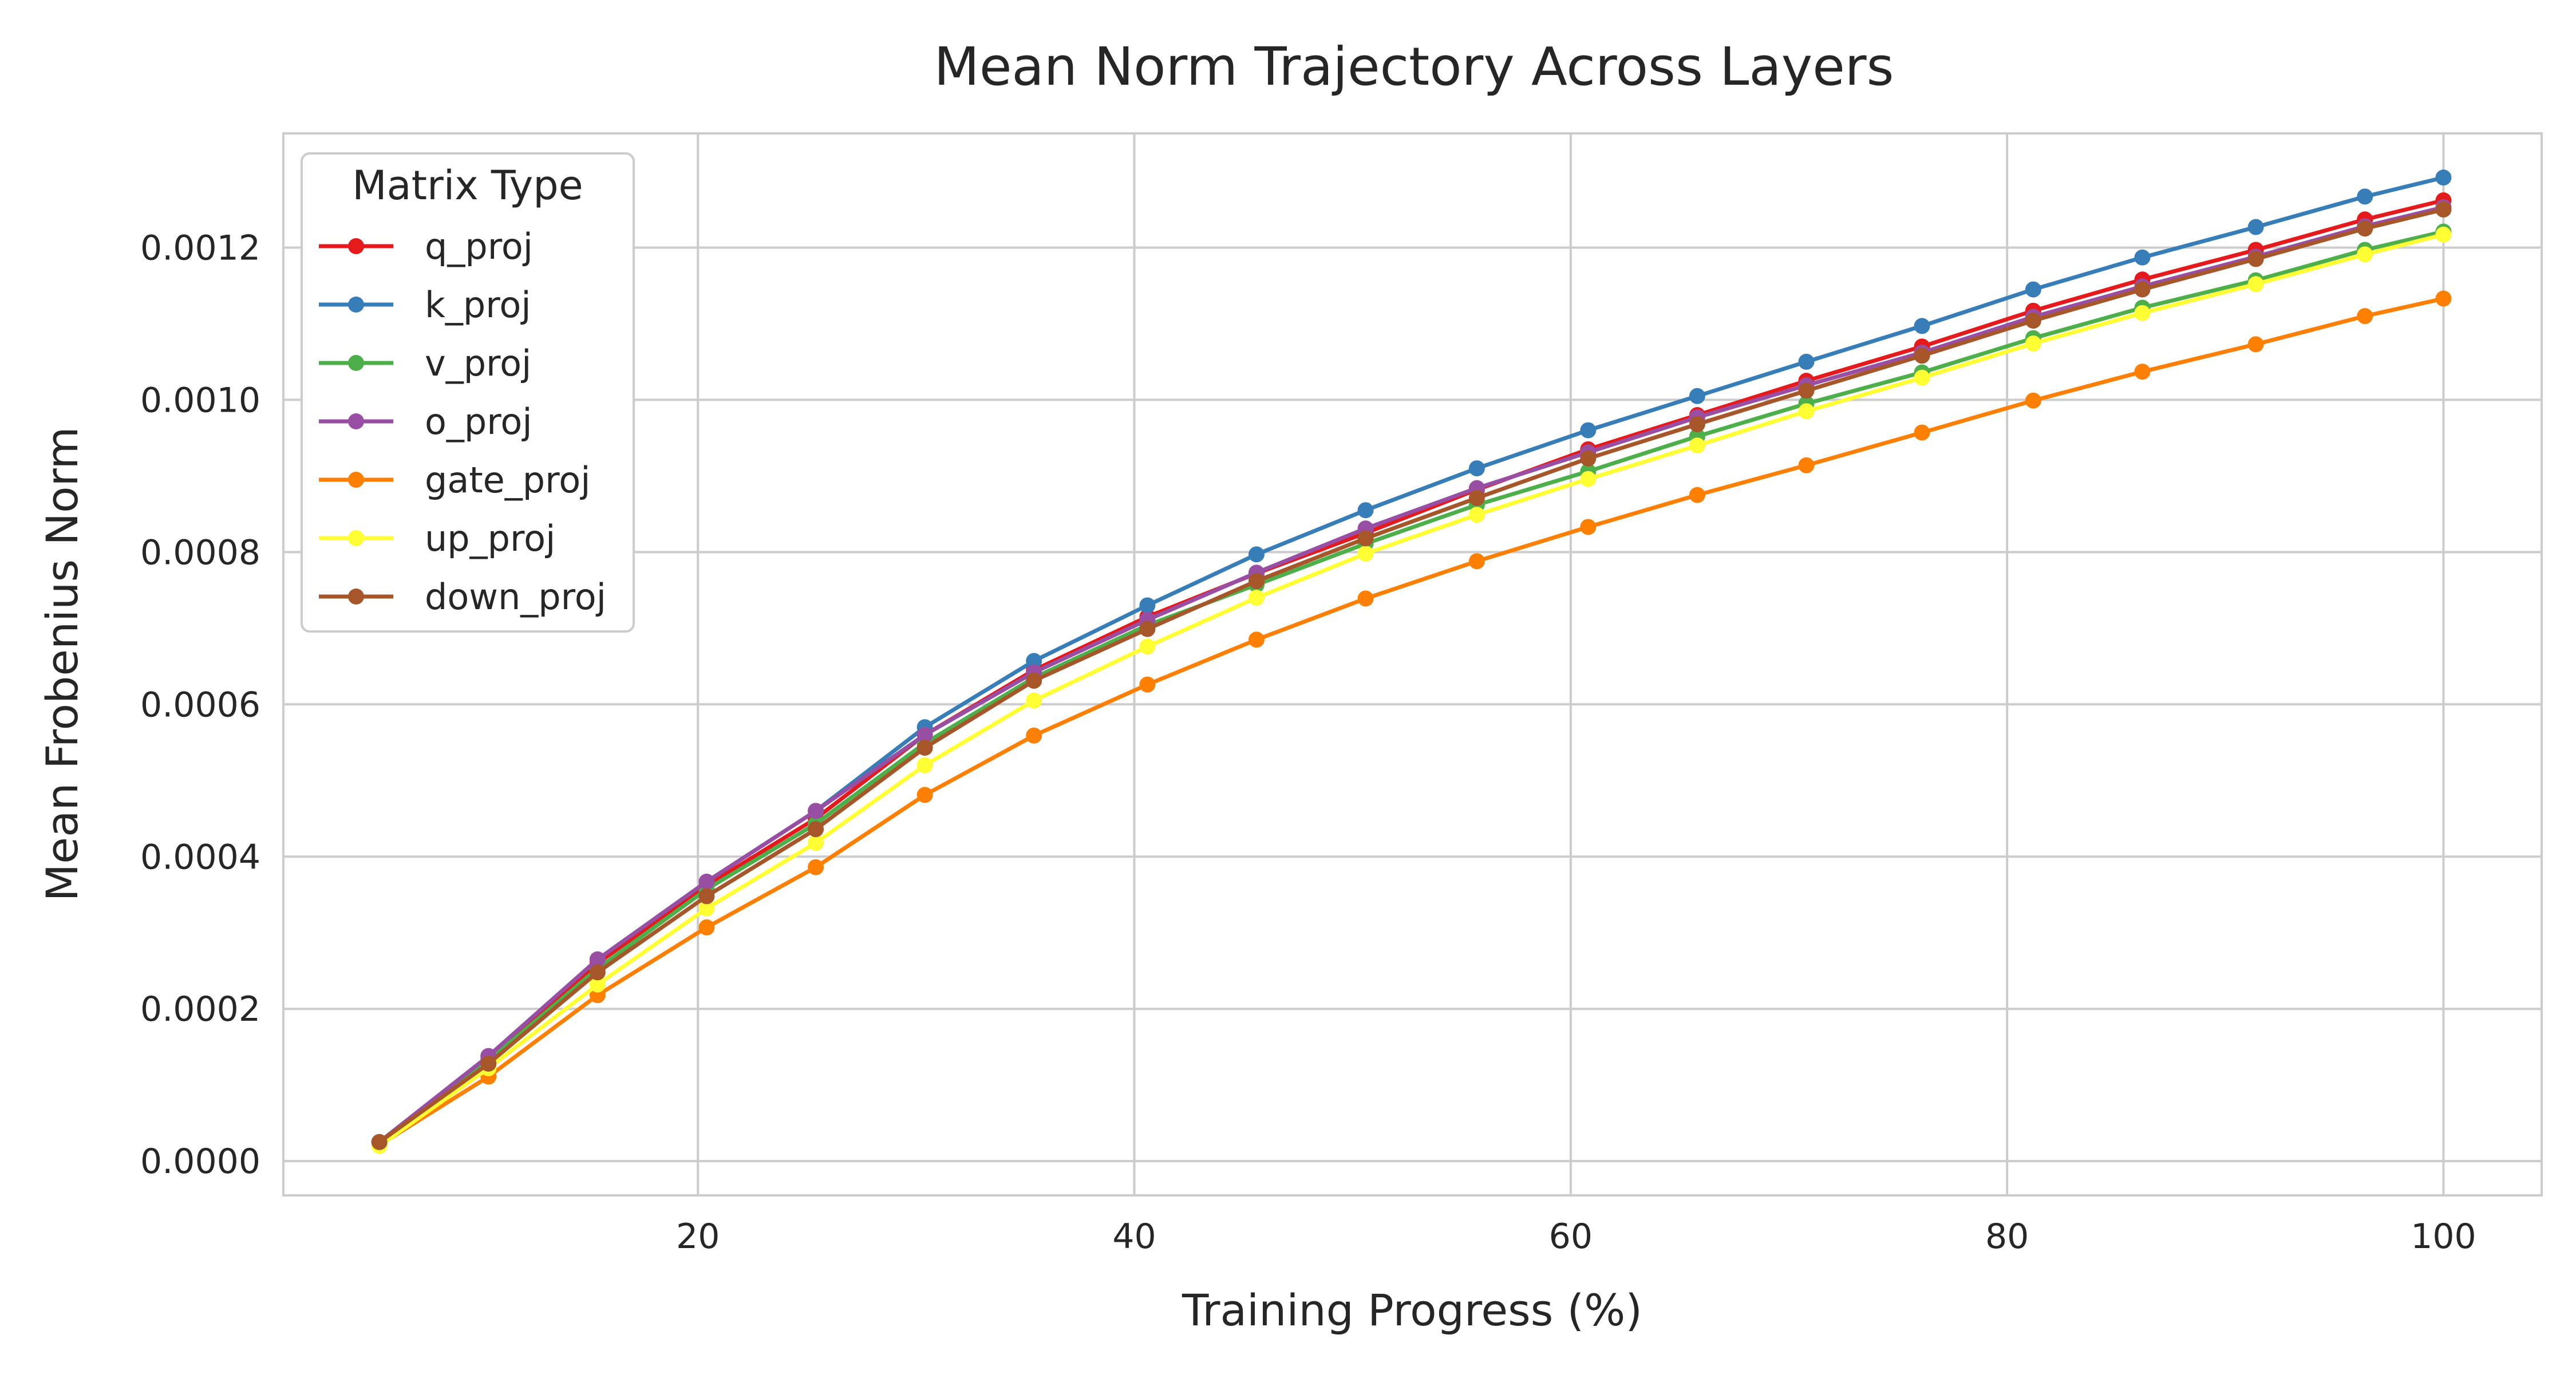  Describe the element at coordinates (478, 305) in the screenshot. I see `legend-label: k_proj` at that location.